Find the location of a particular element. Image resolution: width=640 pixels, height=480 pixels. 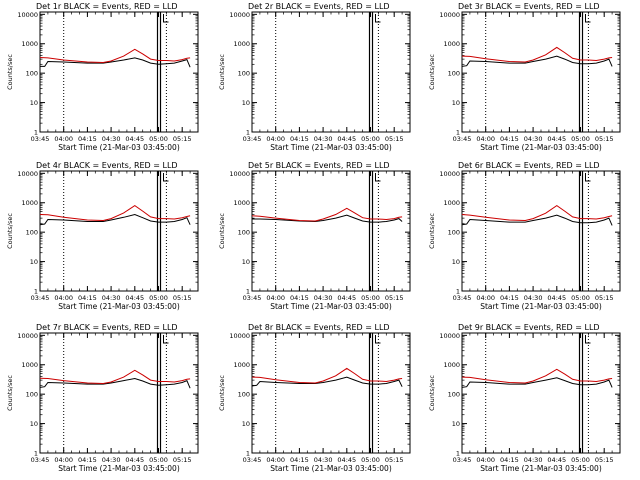

panel-title: Det 1r BLACK = Events, RED = LLD is located at coordinates (107, 6).